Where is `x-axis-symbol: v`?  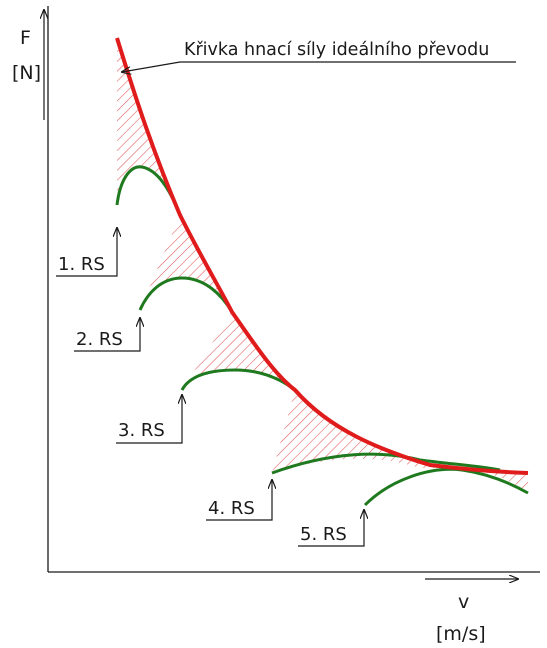
x-axis-symbol: v is located at coordinates (463, 602).